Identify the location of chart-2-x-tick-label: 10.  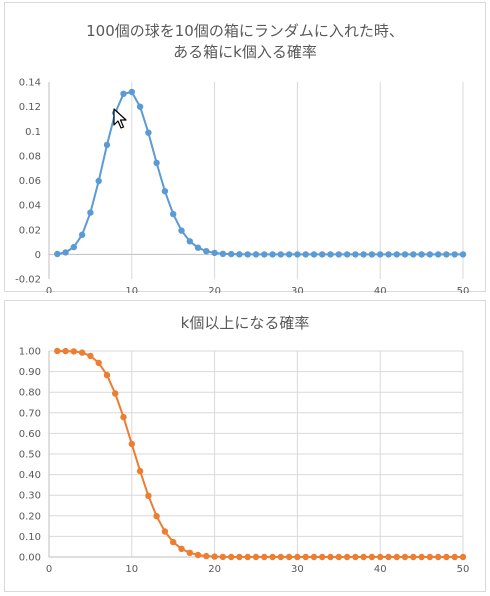
(131, 569).